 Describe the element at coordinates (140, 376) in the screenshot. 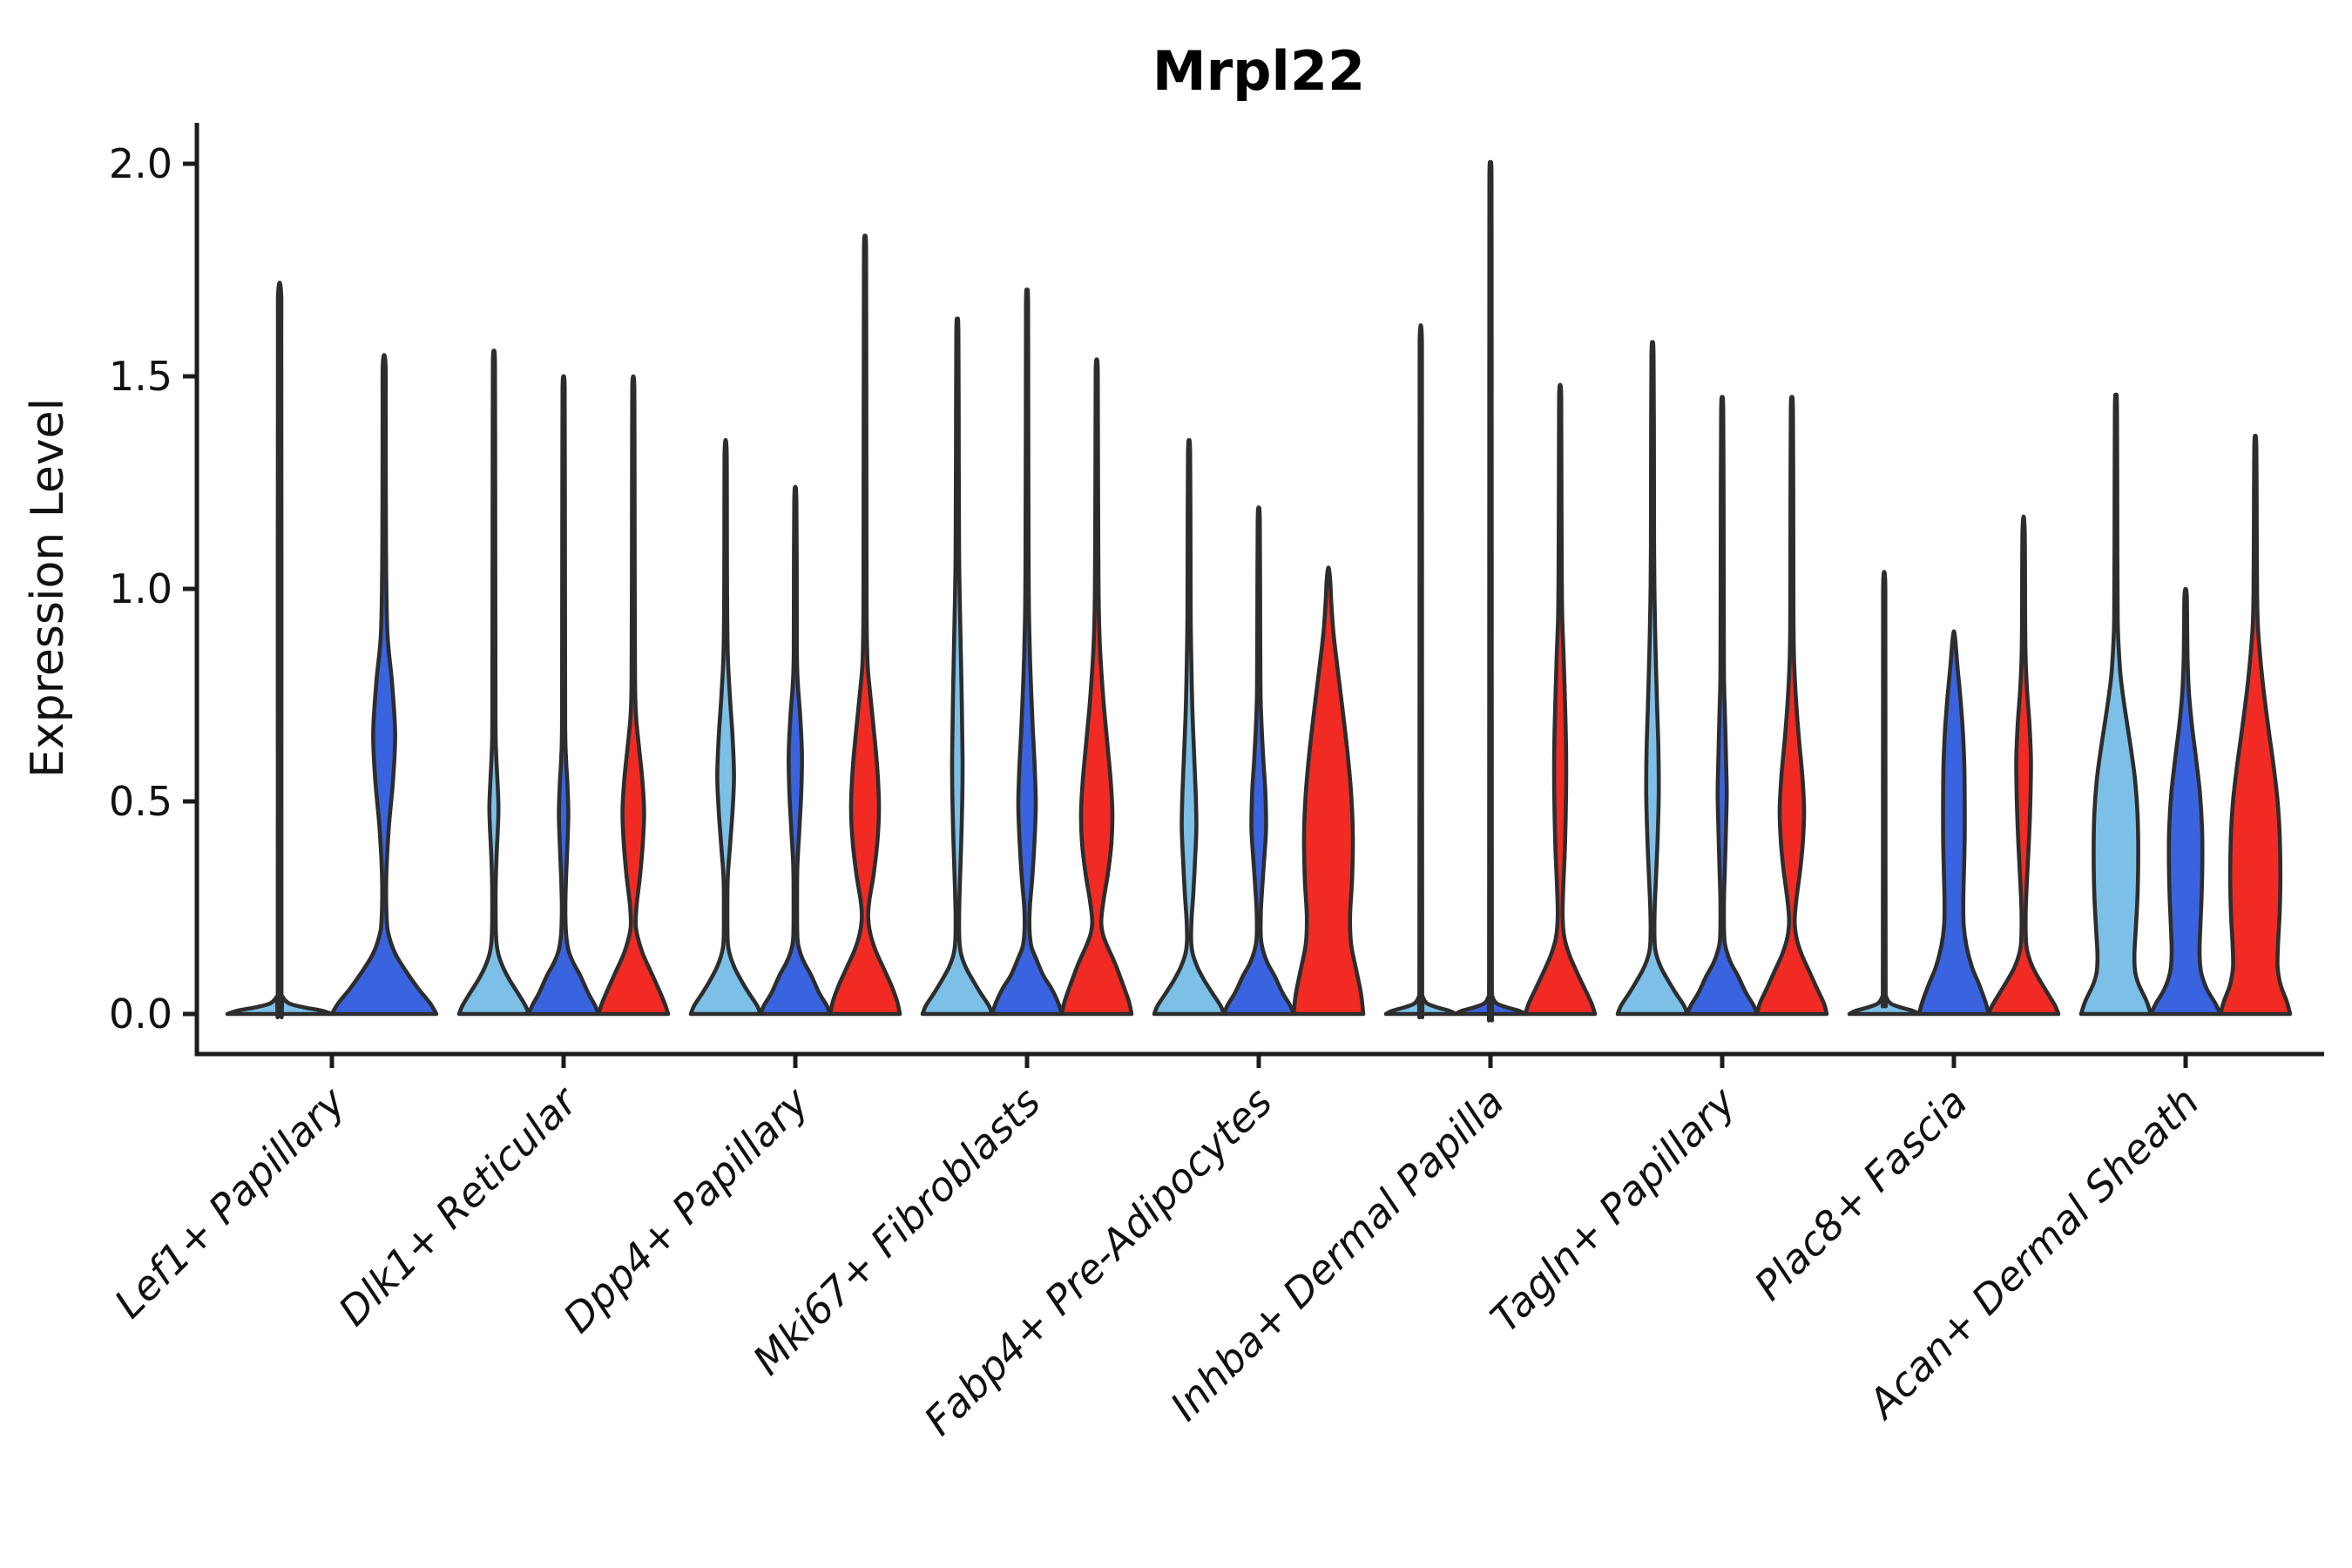

I see `y-tick-label: 1.5` at that location.